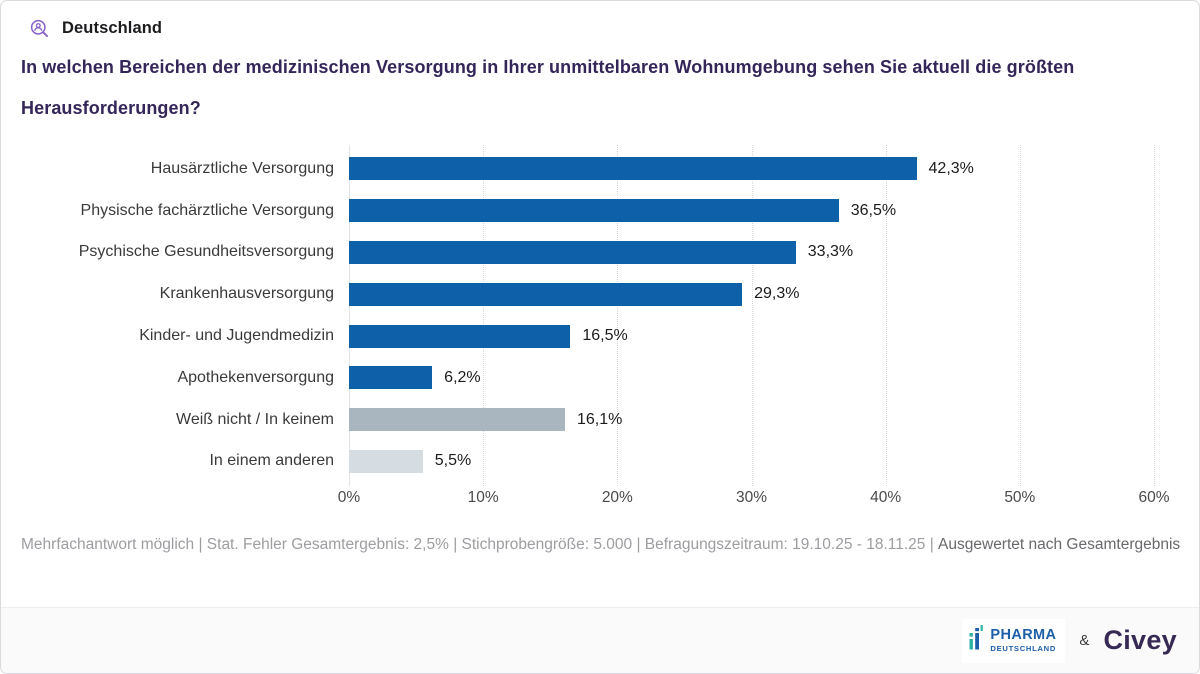 The width and height of the screenshot is (1200, 674). What do you see at coordinates (765, 336) in the screenshot?
I see `bar-area: 16,5%` at bounding box center [765, 336].